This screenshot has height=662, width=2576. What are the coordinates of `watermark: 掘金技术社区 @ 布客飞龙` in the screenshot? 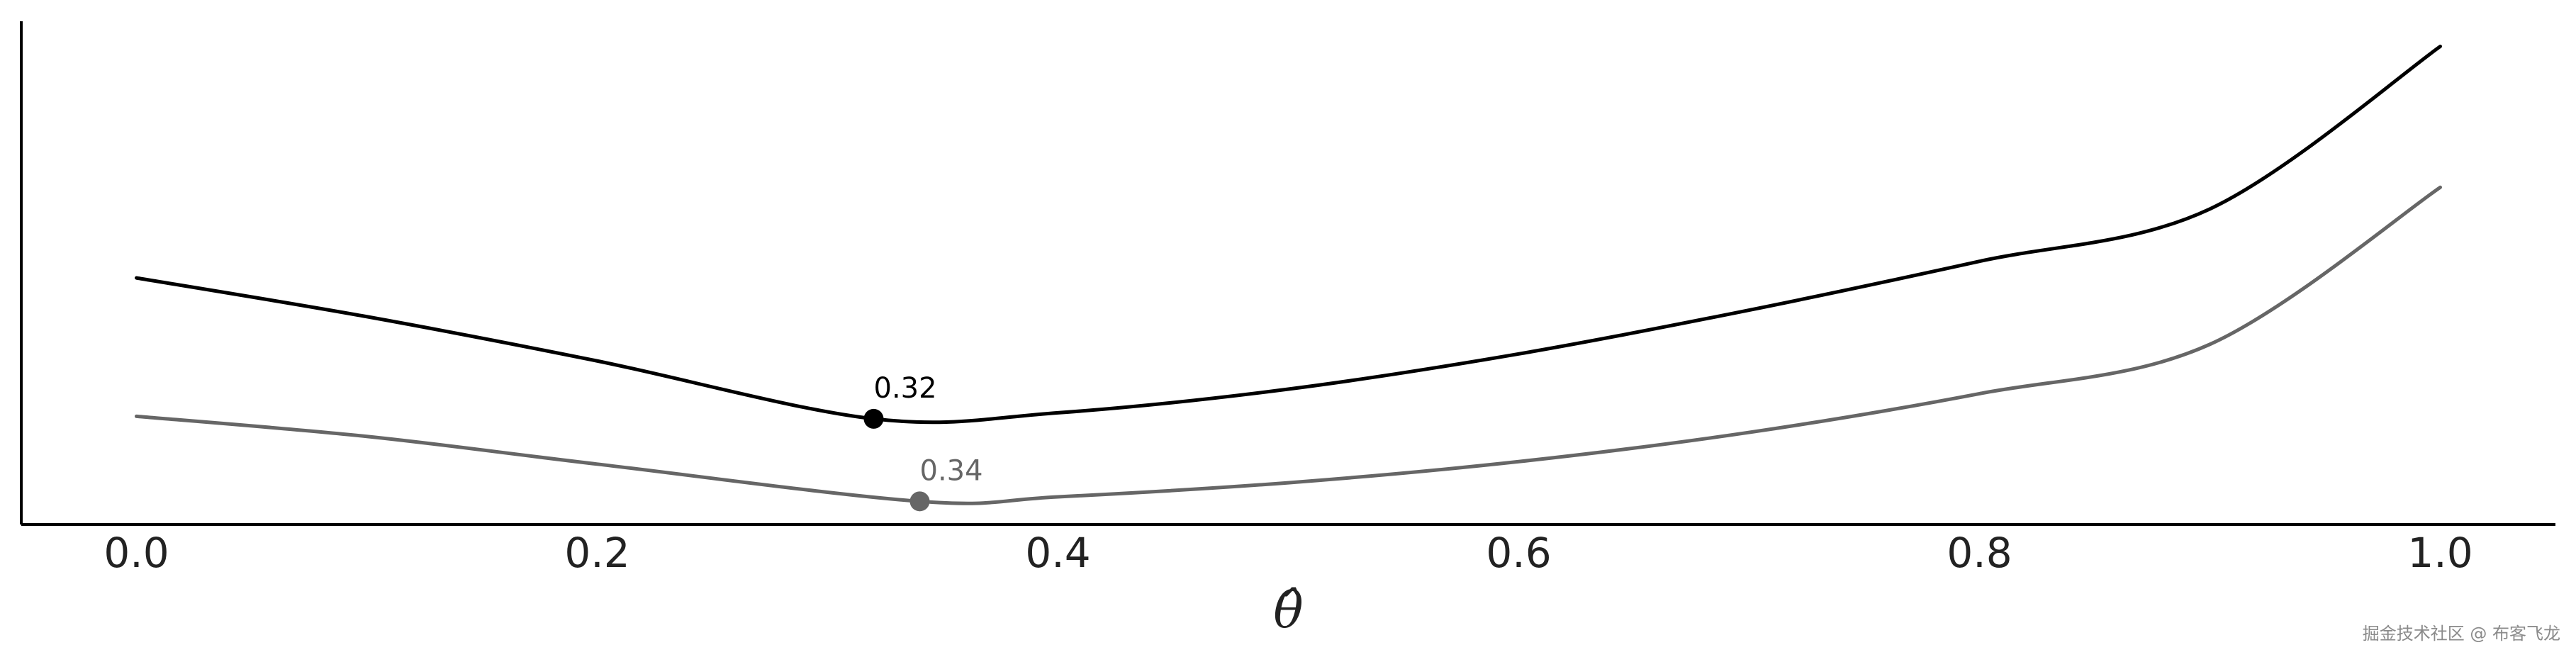 It's located at (2462, 634).